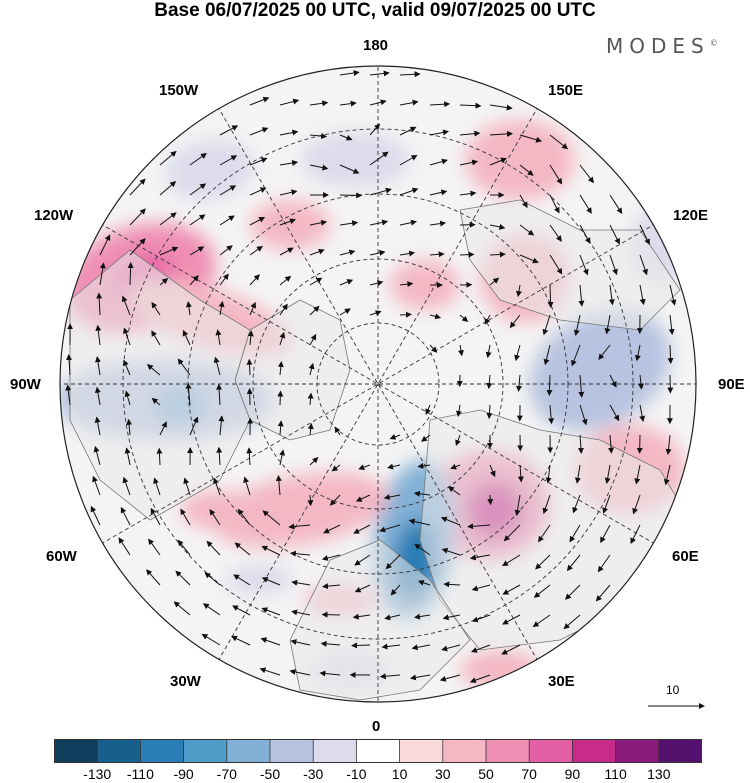  What do you see at coordinates (561, 681) in the screenshot?
I see `lon-label-30e: 30E` at bounding box center [561, 681].